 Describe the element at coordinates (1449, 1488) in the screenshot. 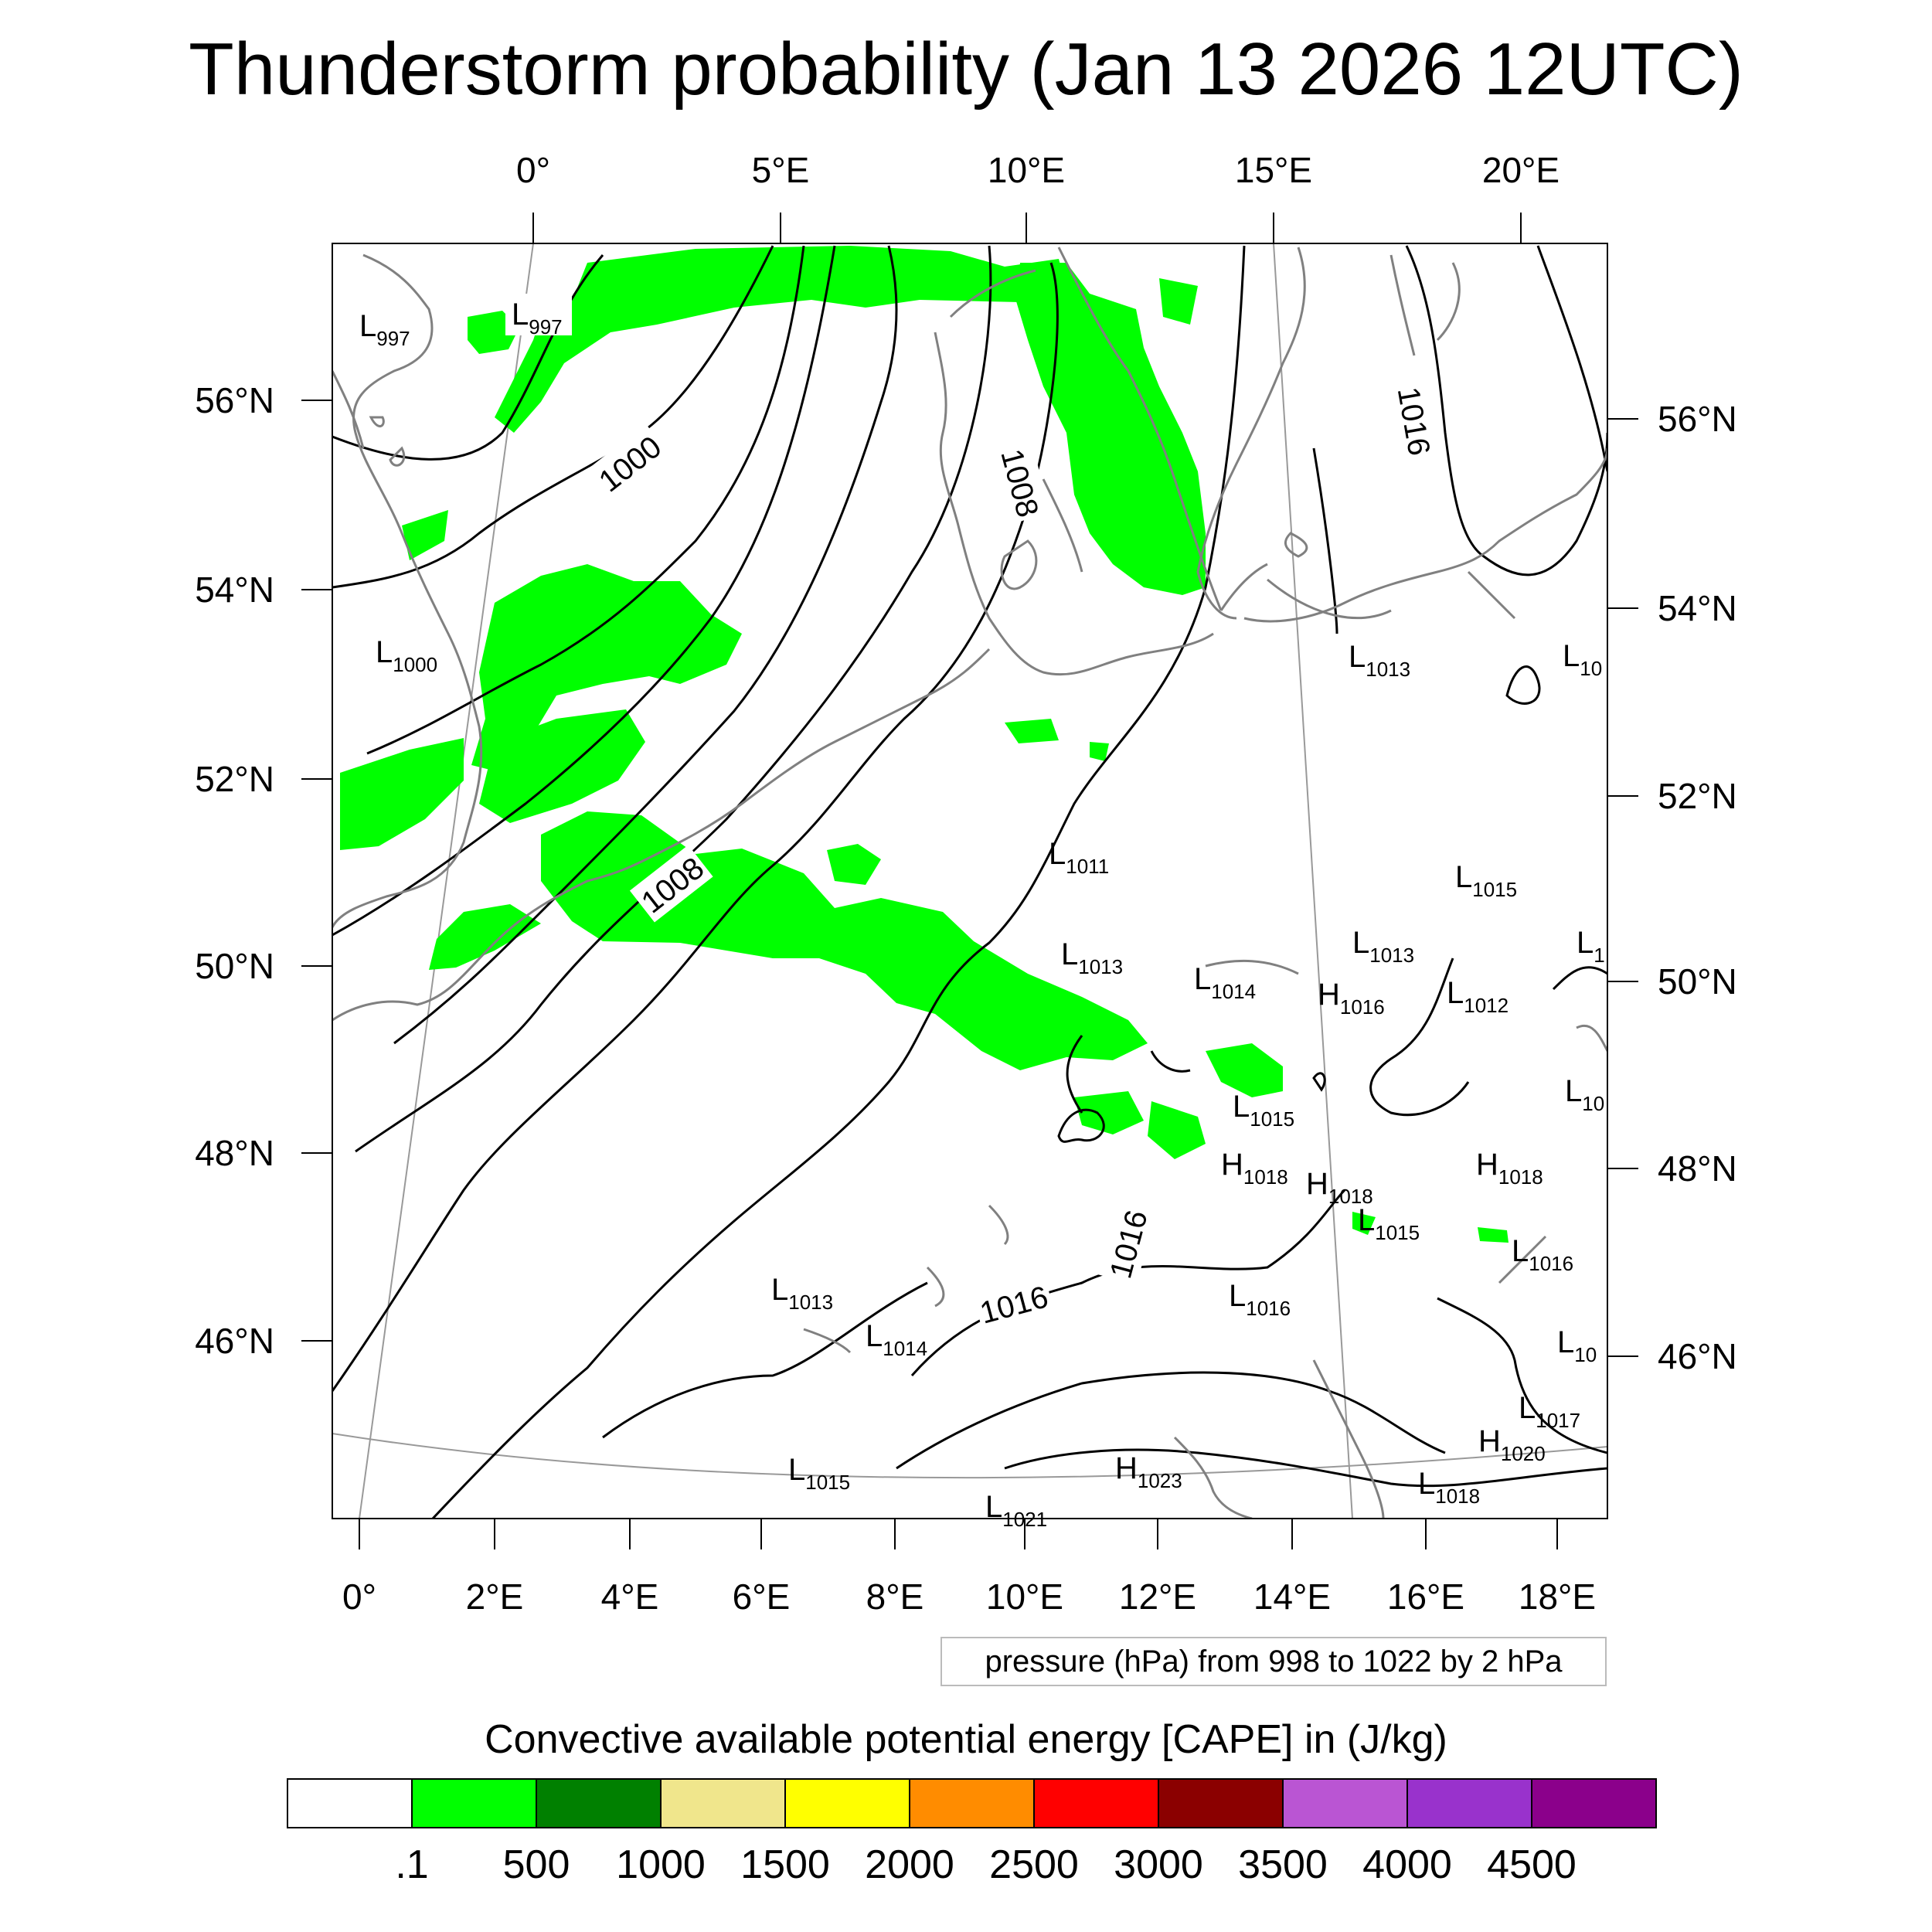

I see `pressure-center-label: L1018` at that location.